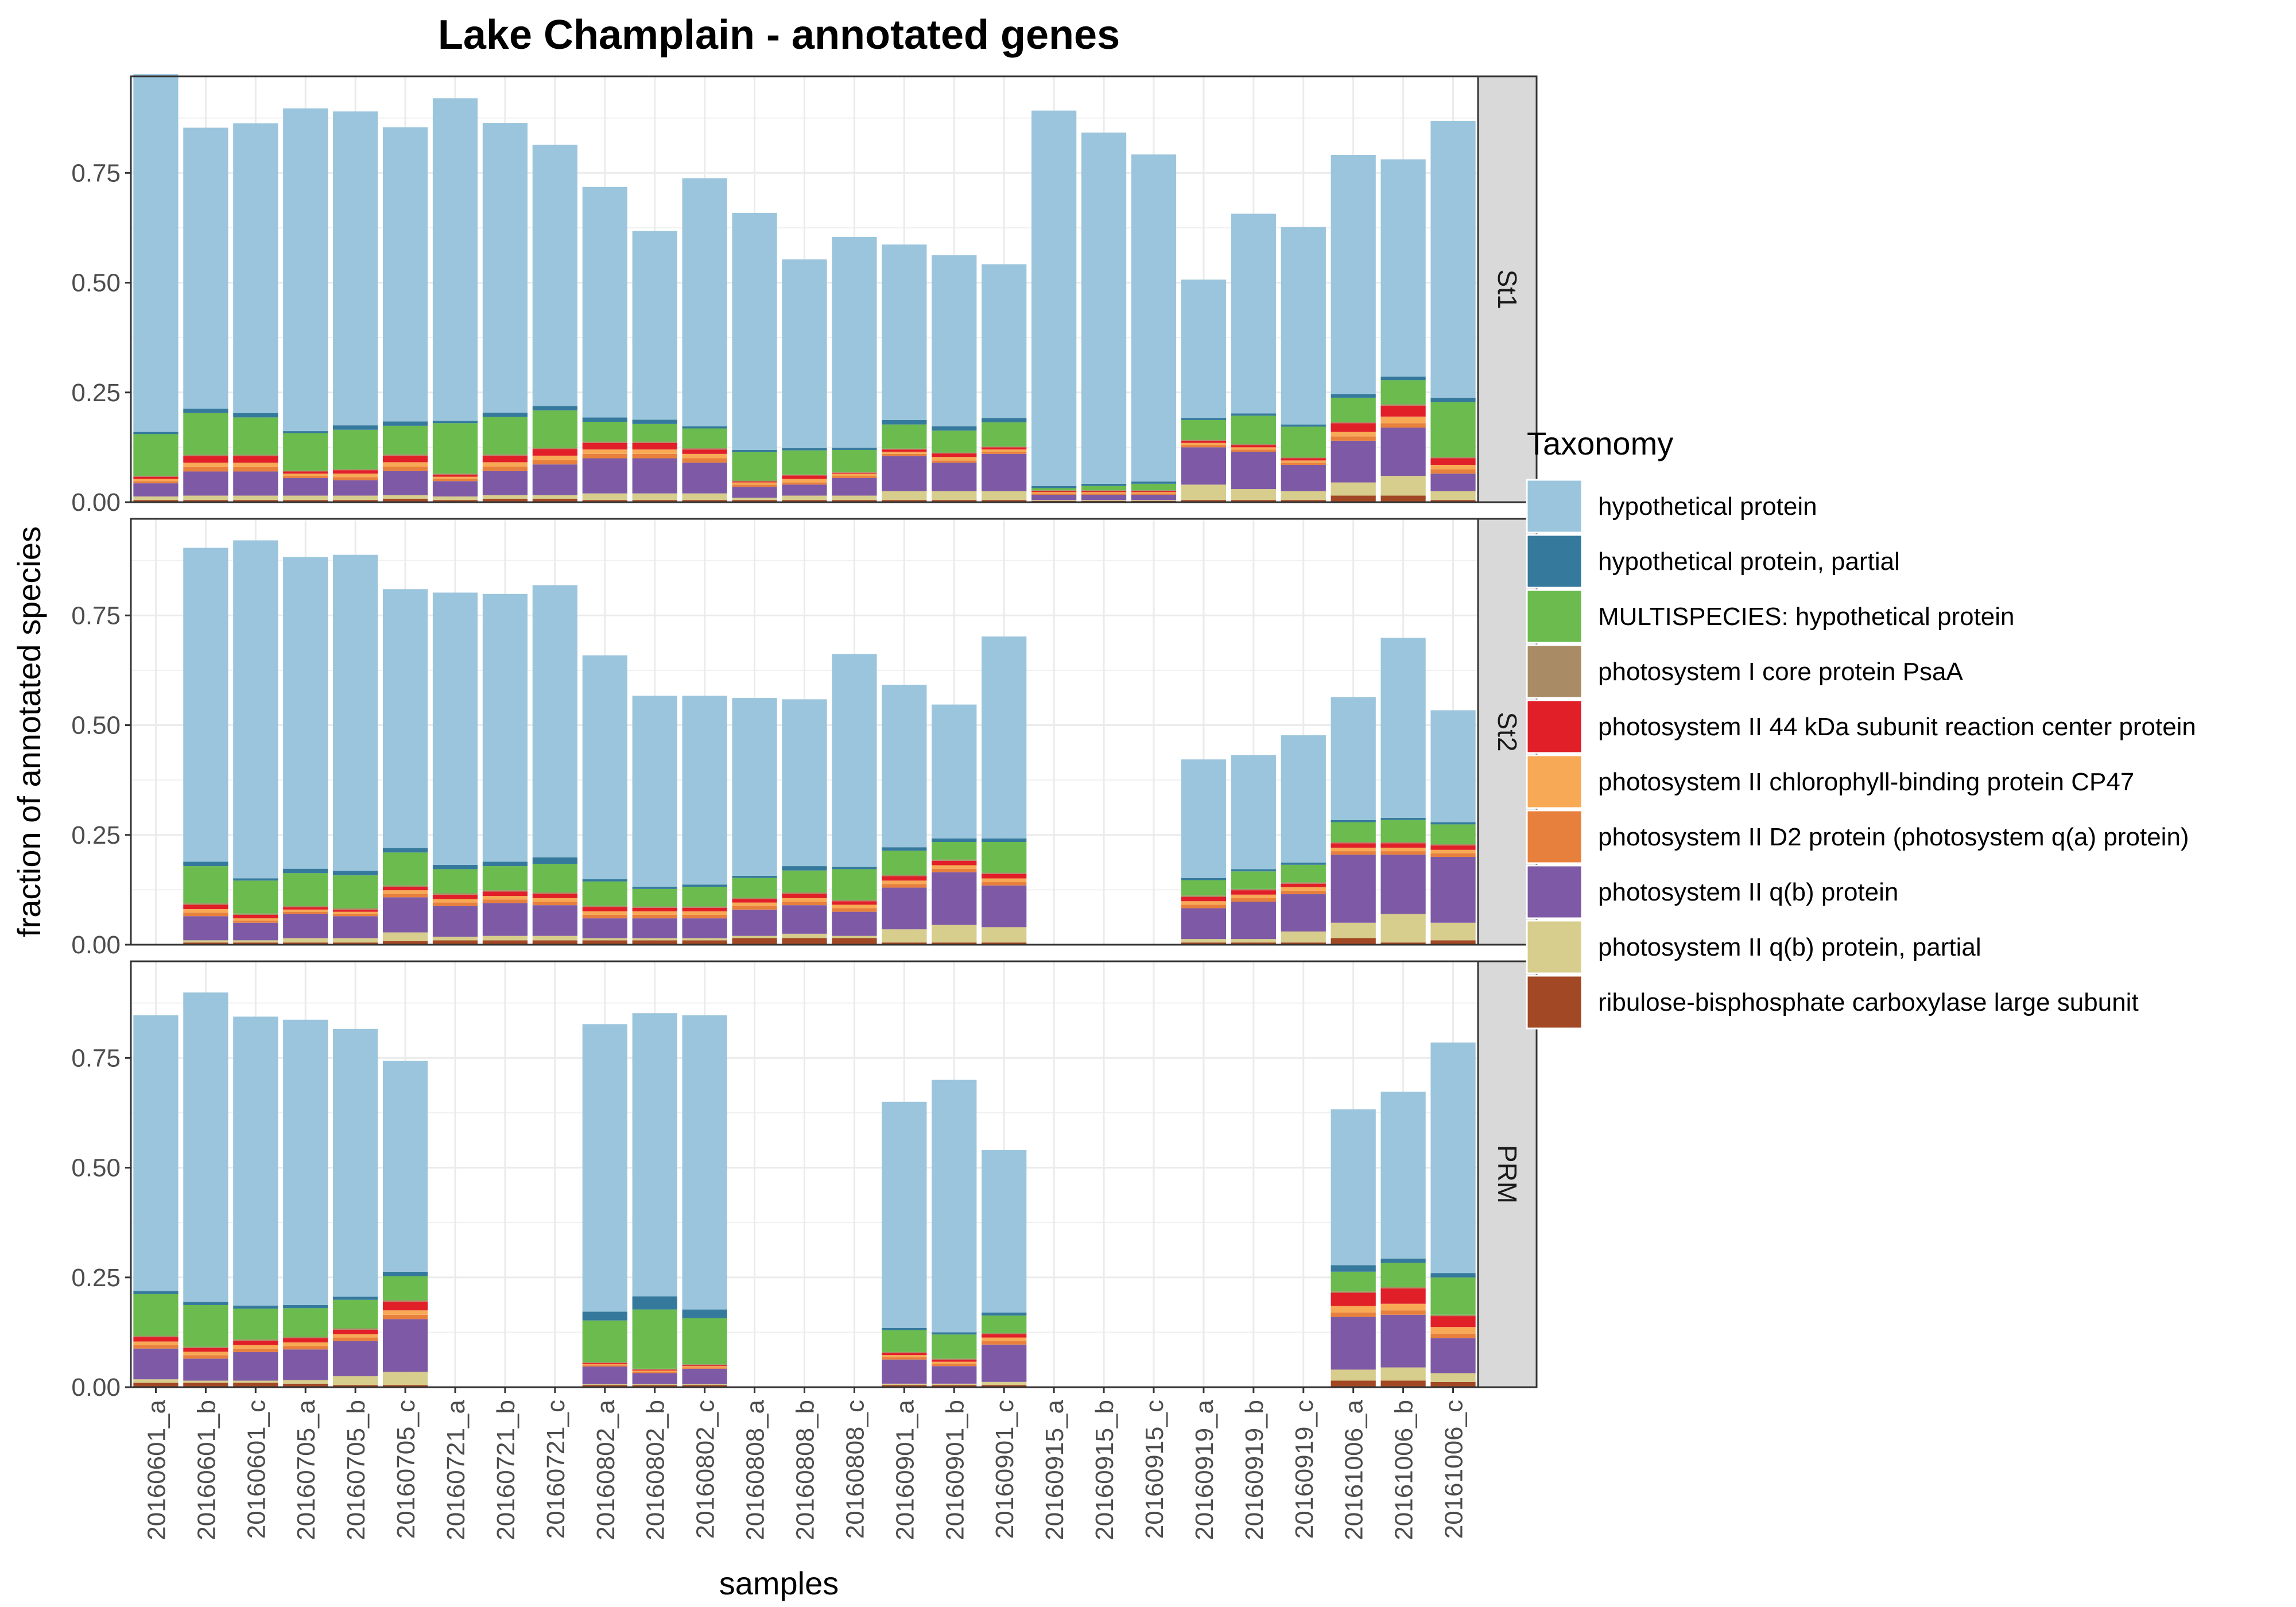 Image resolution: width=2296 pixels, height=1607 pixels. What do you see at coordinates (1204, 852) in the screenshot?
I see `bar-stack-20160919_a` at bounding box center [1204, 852].